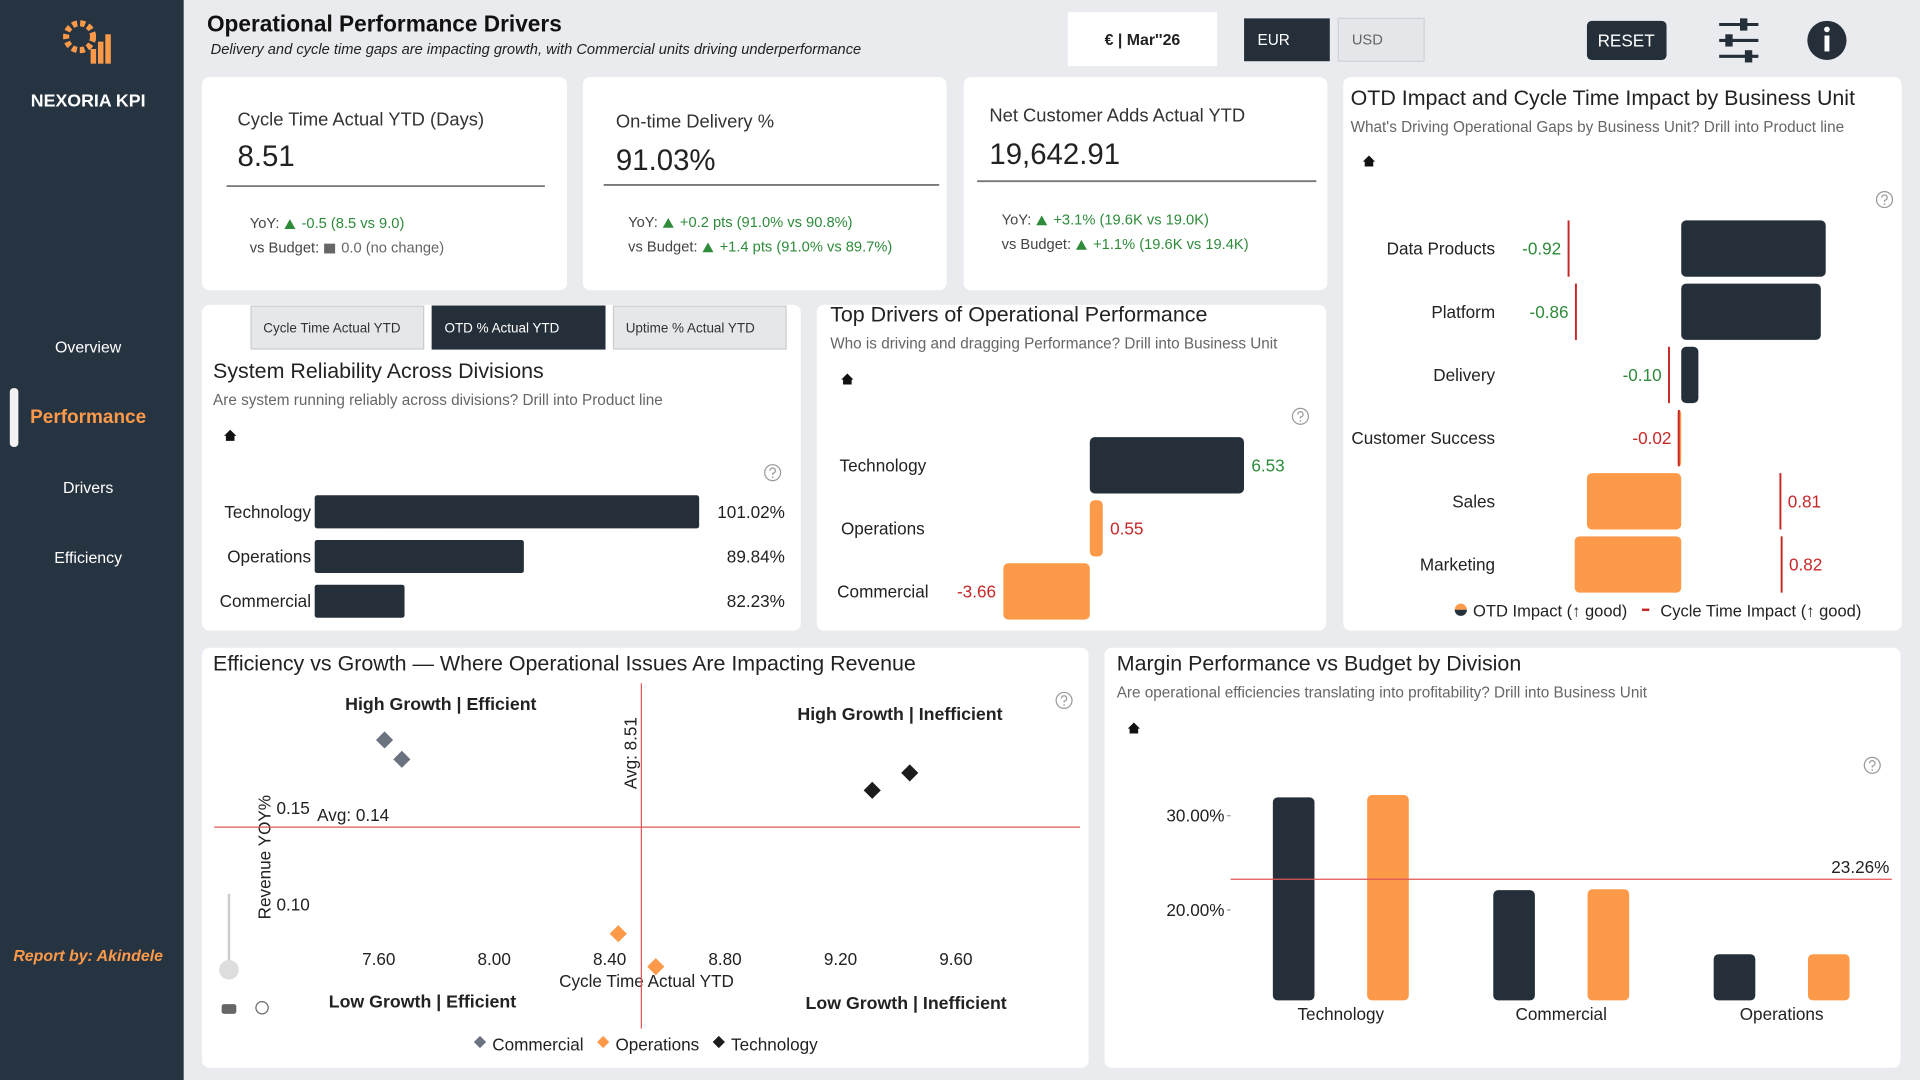 Image resolution: width=1920 pixels, height=1080 pixels. Describe the element at coordinates (840, 959) in the screenshot. I see `x-tick-label: 9.20` at that location.